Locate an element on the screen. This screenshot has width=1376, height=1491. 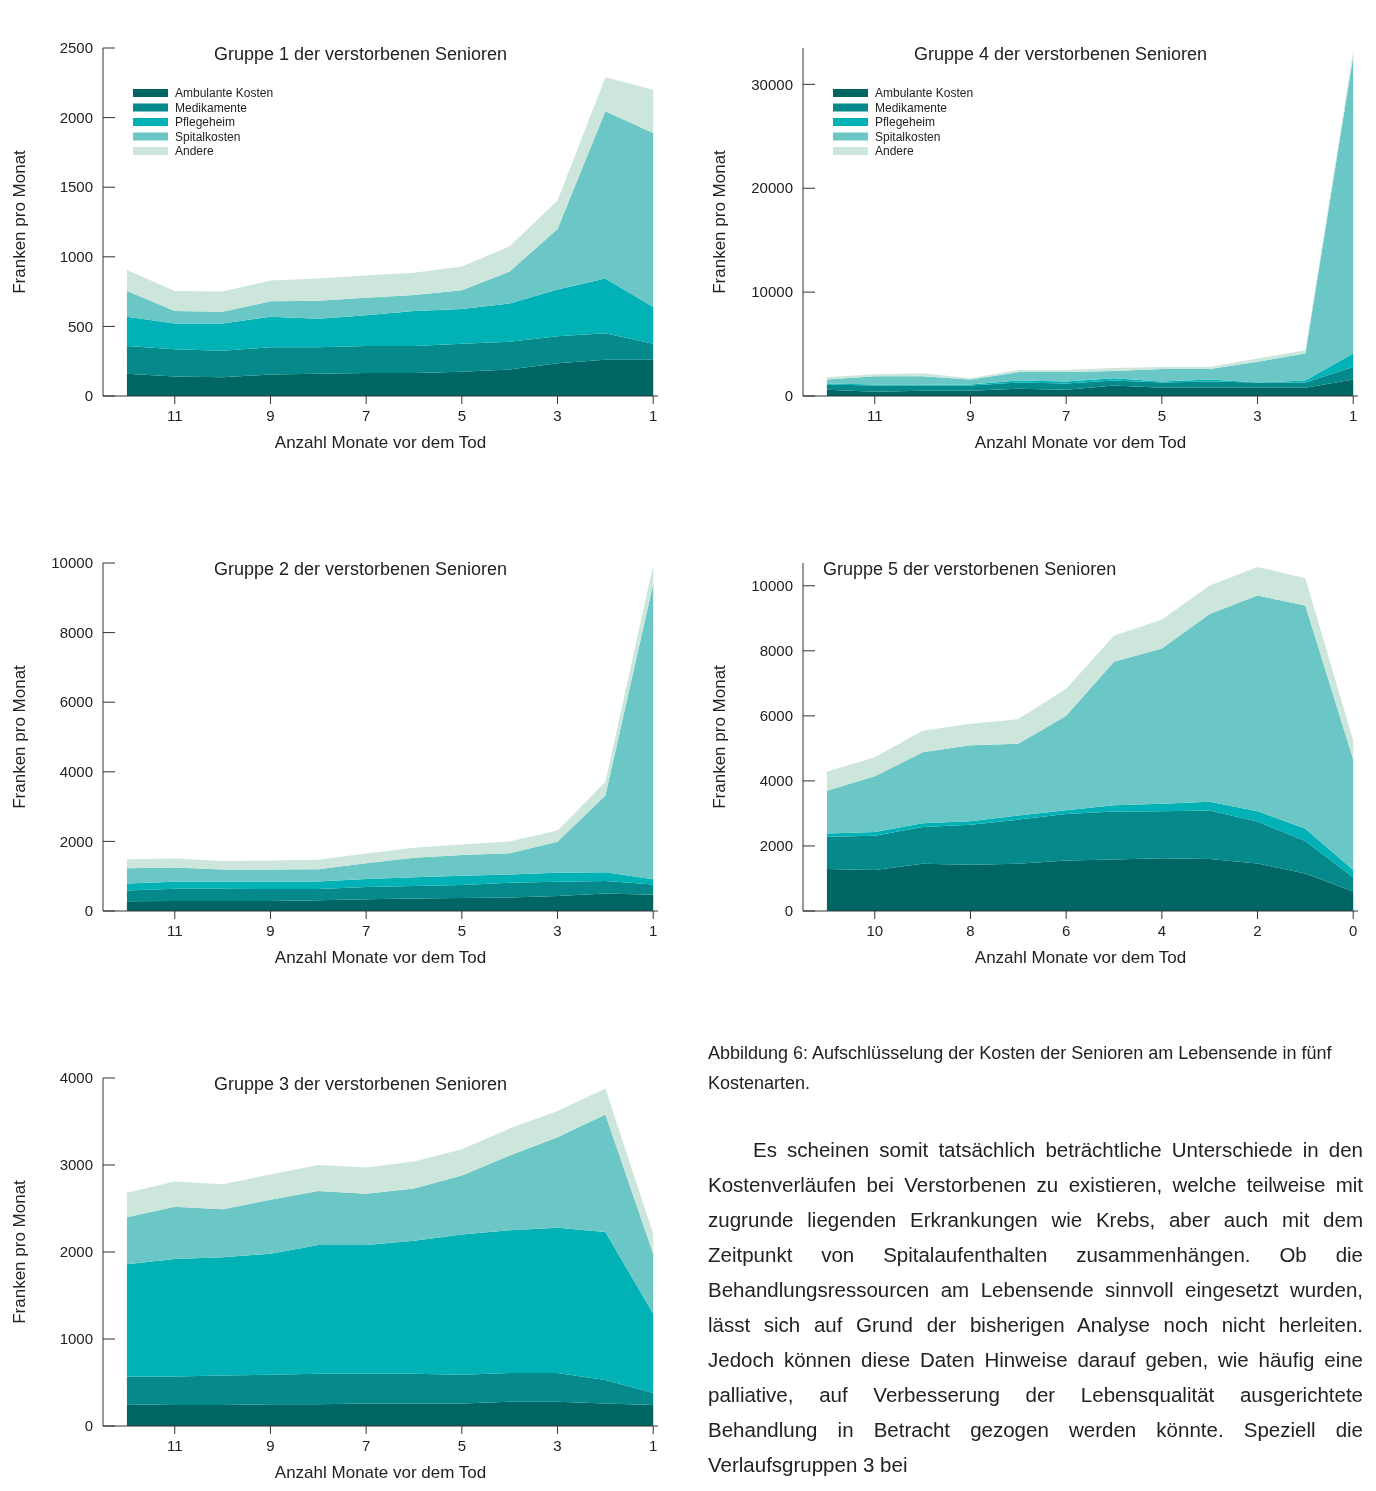
x-tick-label: 8 is located at coordinates (970, 930).